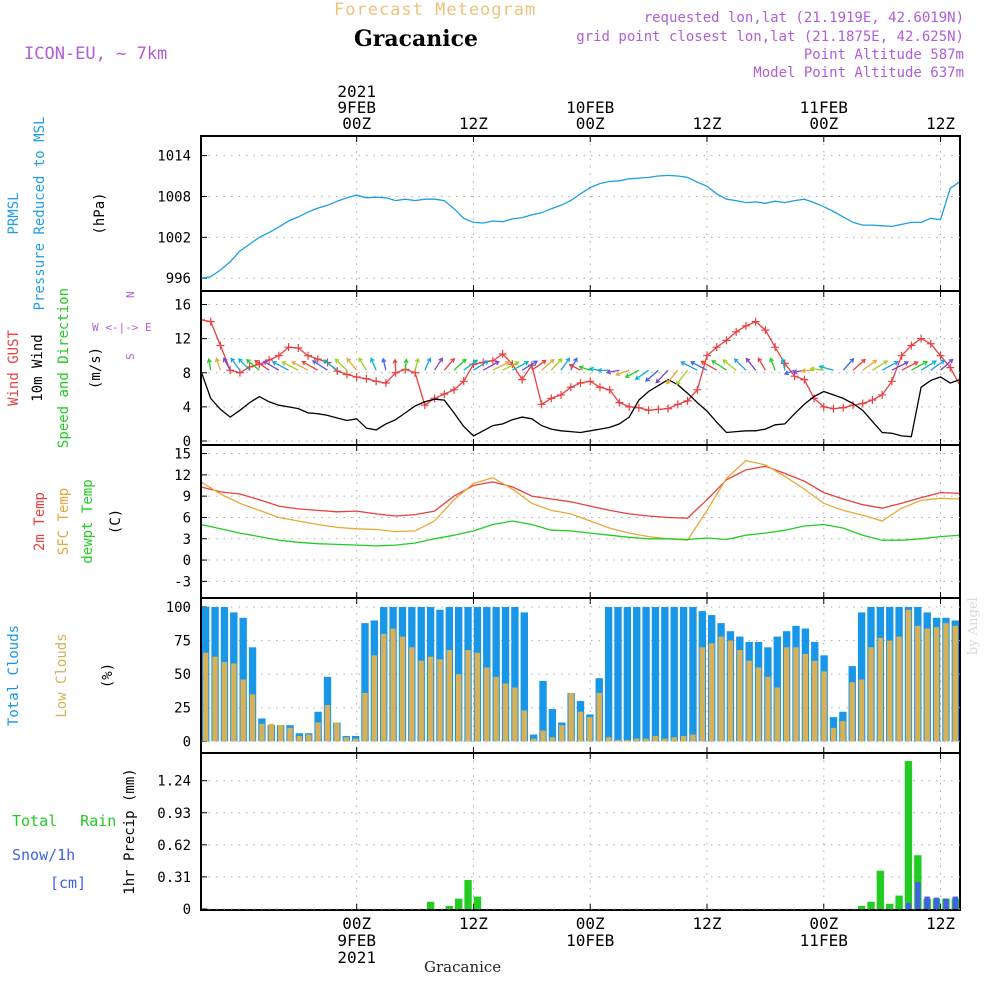  I want to click on model-altitude: Model Point Altitude 637m, so click(858, 73).